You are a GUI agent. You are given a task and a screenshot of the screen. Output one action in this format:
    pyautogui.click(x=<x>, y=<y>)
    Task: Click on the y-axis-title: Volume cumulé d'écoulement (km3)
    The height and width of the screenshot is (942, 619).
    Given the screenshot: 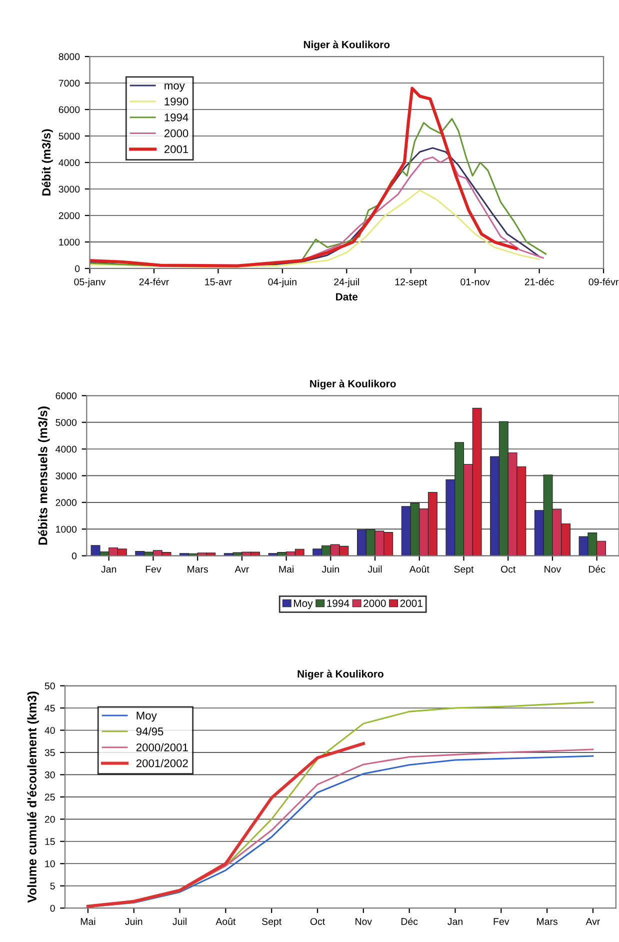 What is the action you would take?
    pyautogui.click(x=33, y=797)
    